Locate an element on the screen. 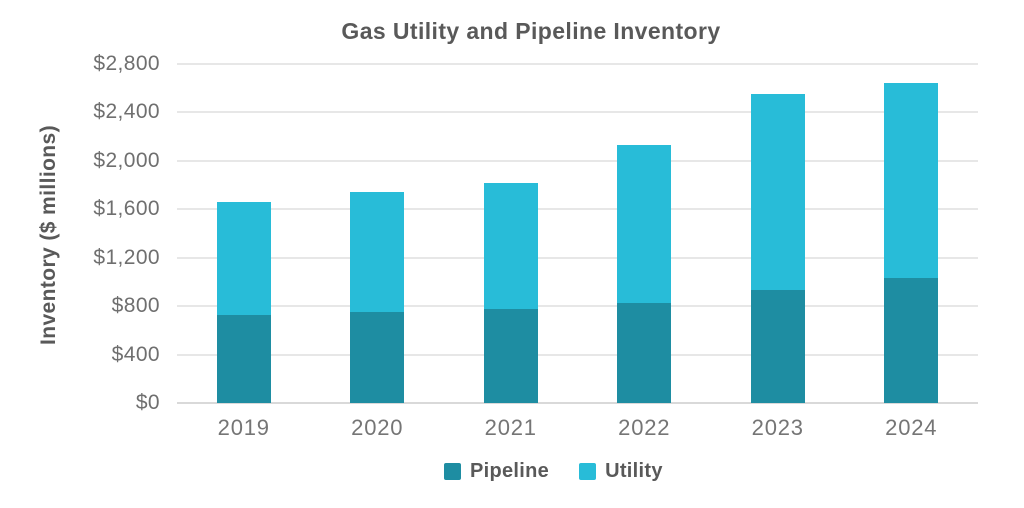 The width and height of the screenshot is (1024, 508). x-tick-label-2019: 2019 is located at coordinates (243, 427).